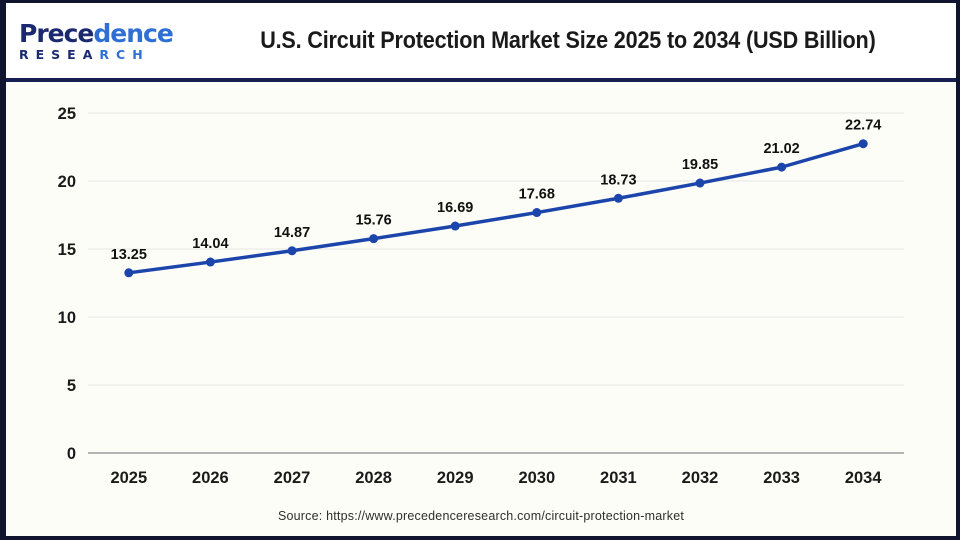  I want to click on logo-brand-right: dence, so click(133, 33).